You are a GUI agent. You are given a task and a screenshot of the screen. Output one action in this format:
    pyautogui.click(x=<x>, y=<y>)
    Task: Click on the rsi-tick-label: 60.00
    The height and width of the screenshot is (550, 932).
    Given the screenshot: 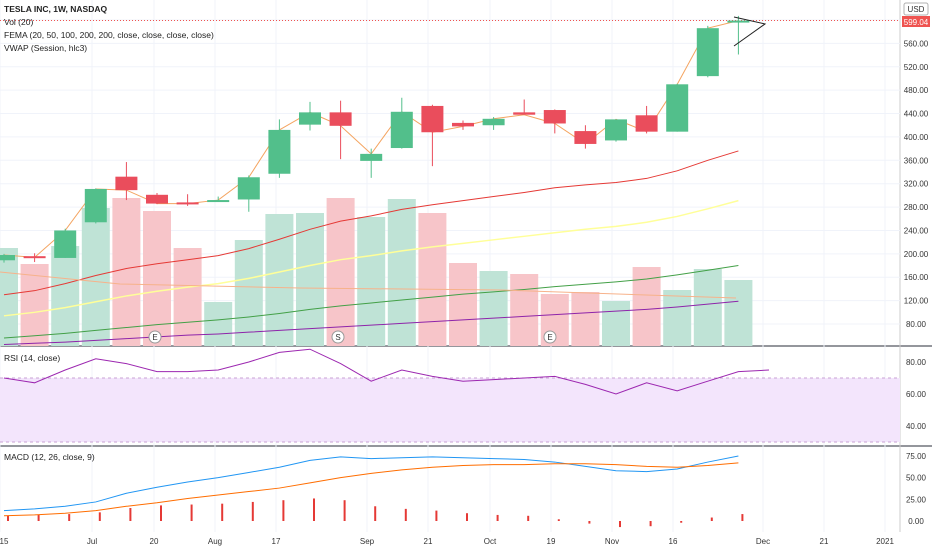 What is the action you would take?
    pyautogui.click(x=916, y=394)
    